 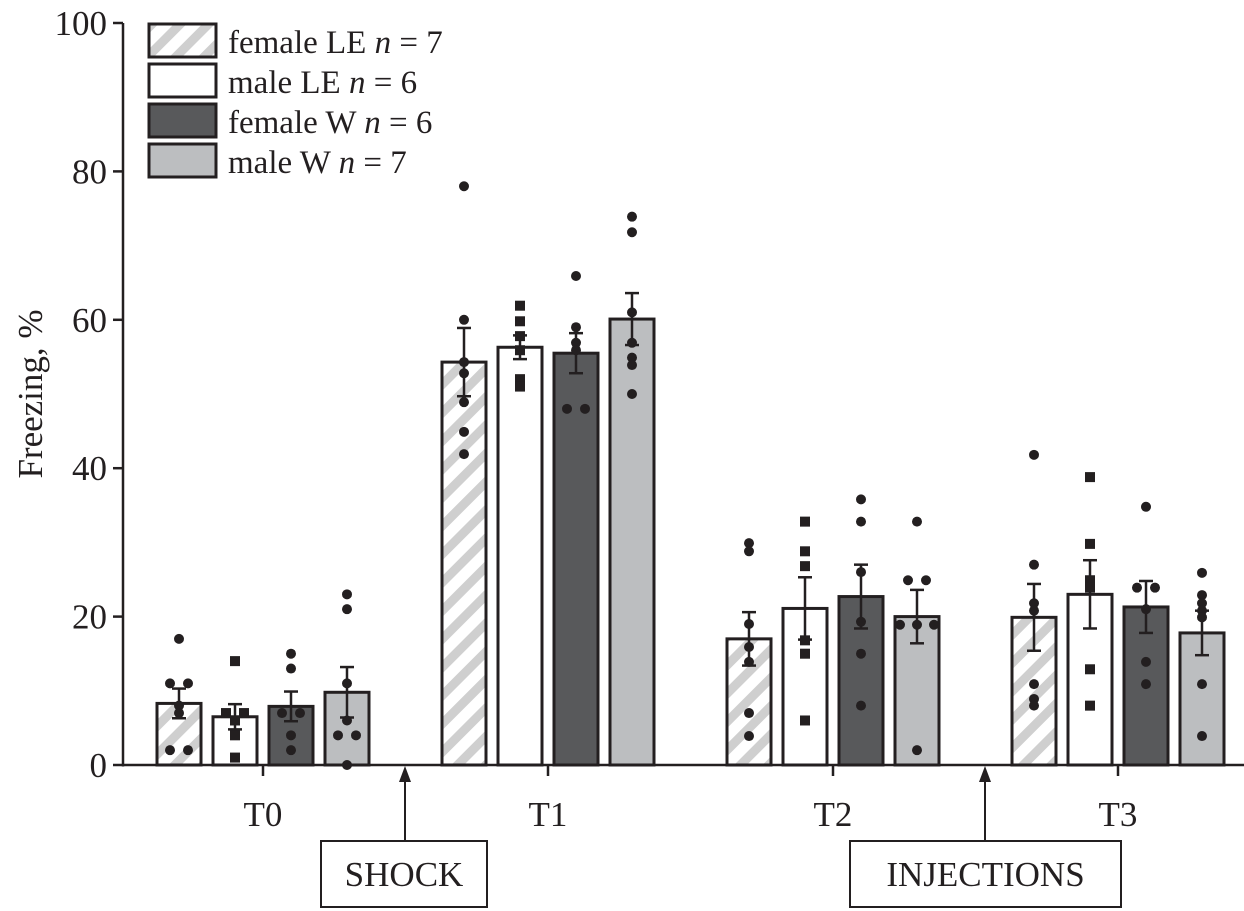 What do you see at coordinates (721, 837) in the screenshot?
I see `annotations: SHOCK INJECTIONS` at bounding box center [721, 837].